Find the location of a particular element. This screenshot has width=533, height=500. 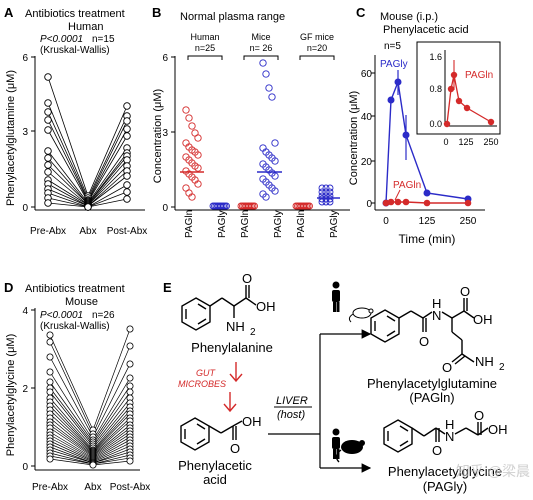

panel-d-paired-lines is located at coordinates (90, 397).